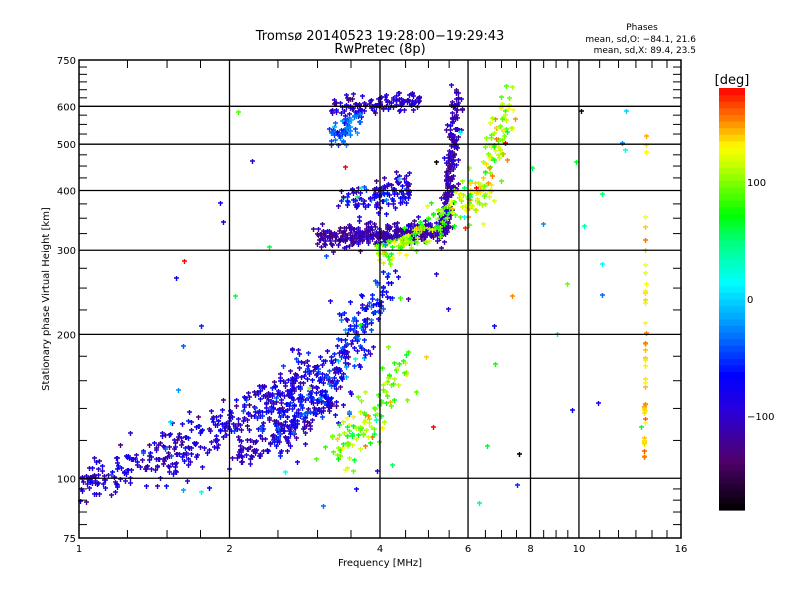 Image resolution: width=800 pixels, height=600 pixels. What do you see at coordinates (530, 549) in the screenshot?
I see `x-tick-label: 8` at bounding box center [530, 549].